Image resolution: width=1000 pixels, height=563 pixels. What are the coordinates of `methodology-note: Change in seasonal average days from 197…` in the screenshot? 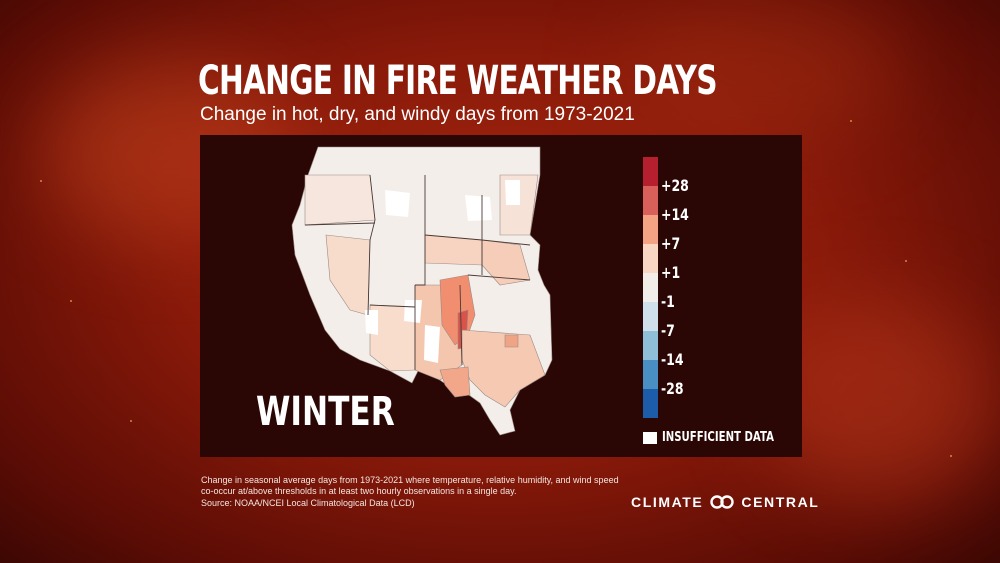 It's located at (410, 485).